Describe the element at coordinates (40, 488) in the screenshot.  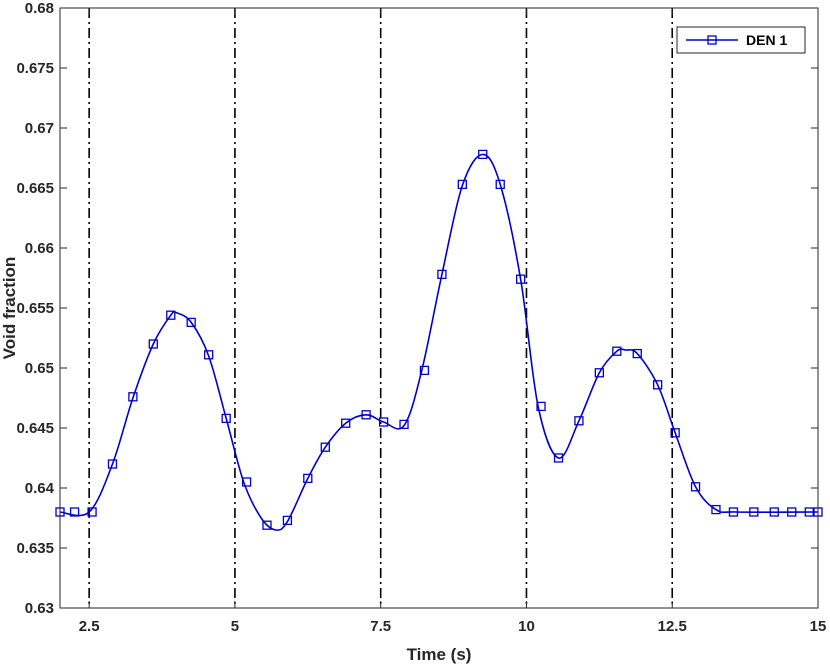
I see `y-tick-label: 0.64` at that location.